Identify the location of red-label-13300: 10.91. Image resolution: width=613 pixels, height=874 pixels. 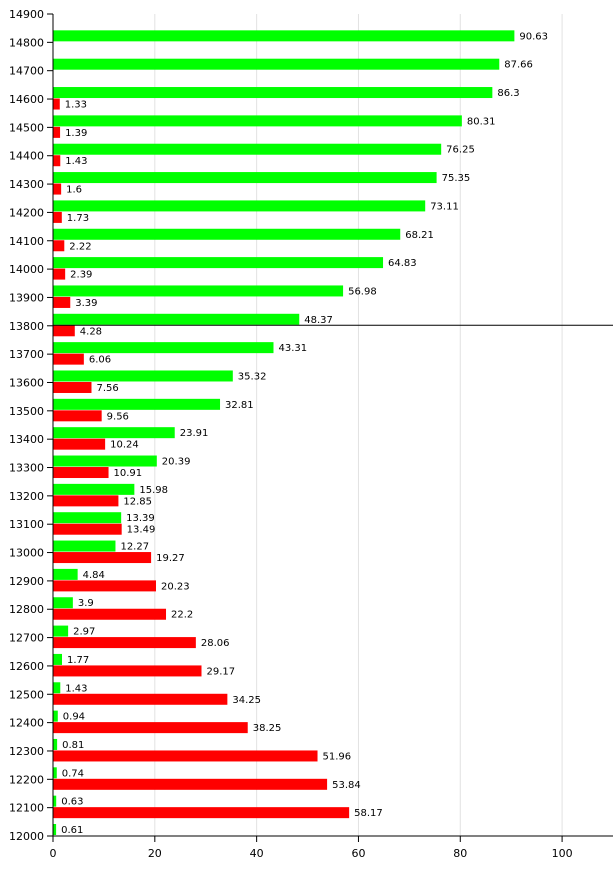
(128, 473).